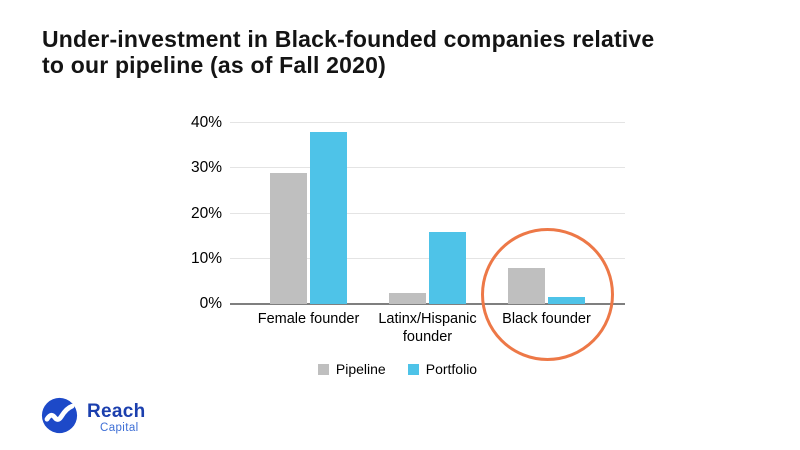 This screenshot has height=450, width=800. What do you see at coordinates (206, 258) in the screenshot?
I see `y-tick-label: 10%` at bounding box center [206, 258].